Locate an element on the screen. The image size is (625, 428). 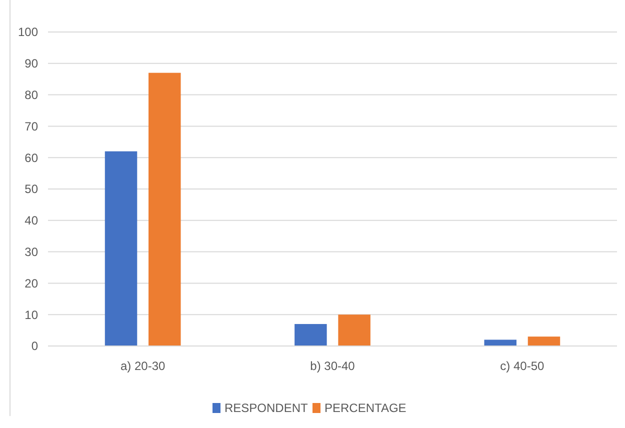
y-tick-label: 0 is located at coordinates (34, 346).